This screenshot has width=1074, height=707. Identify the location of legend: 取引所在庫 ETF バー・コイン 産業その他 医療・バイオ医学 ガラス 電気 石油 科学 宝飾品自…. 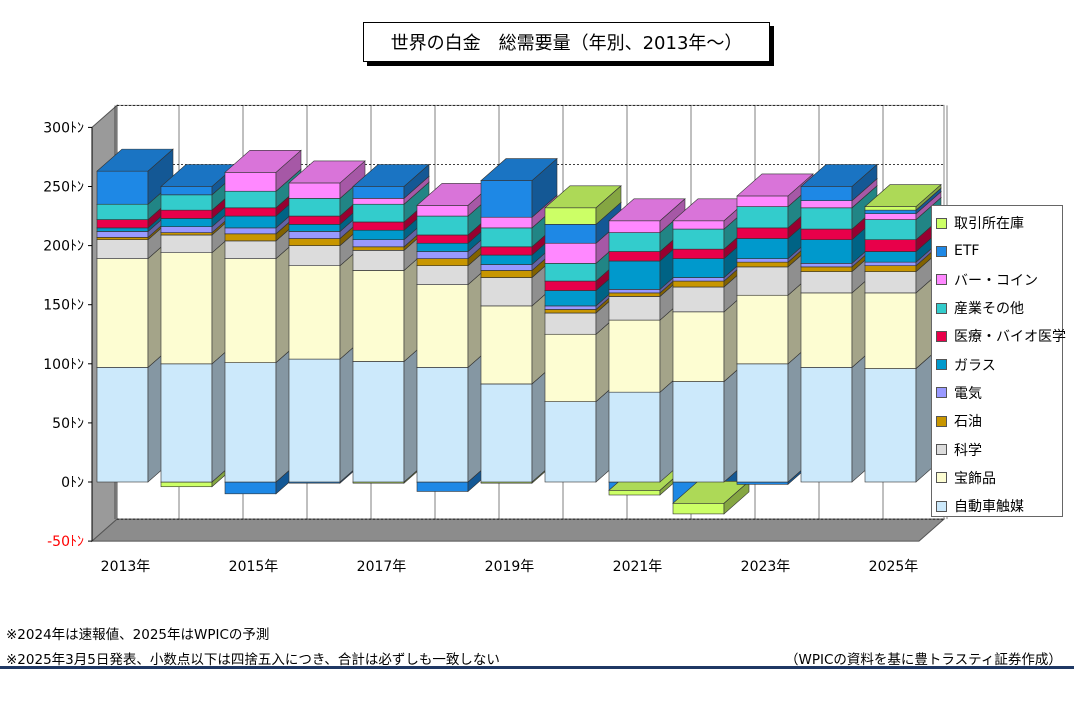
(998, 361).